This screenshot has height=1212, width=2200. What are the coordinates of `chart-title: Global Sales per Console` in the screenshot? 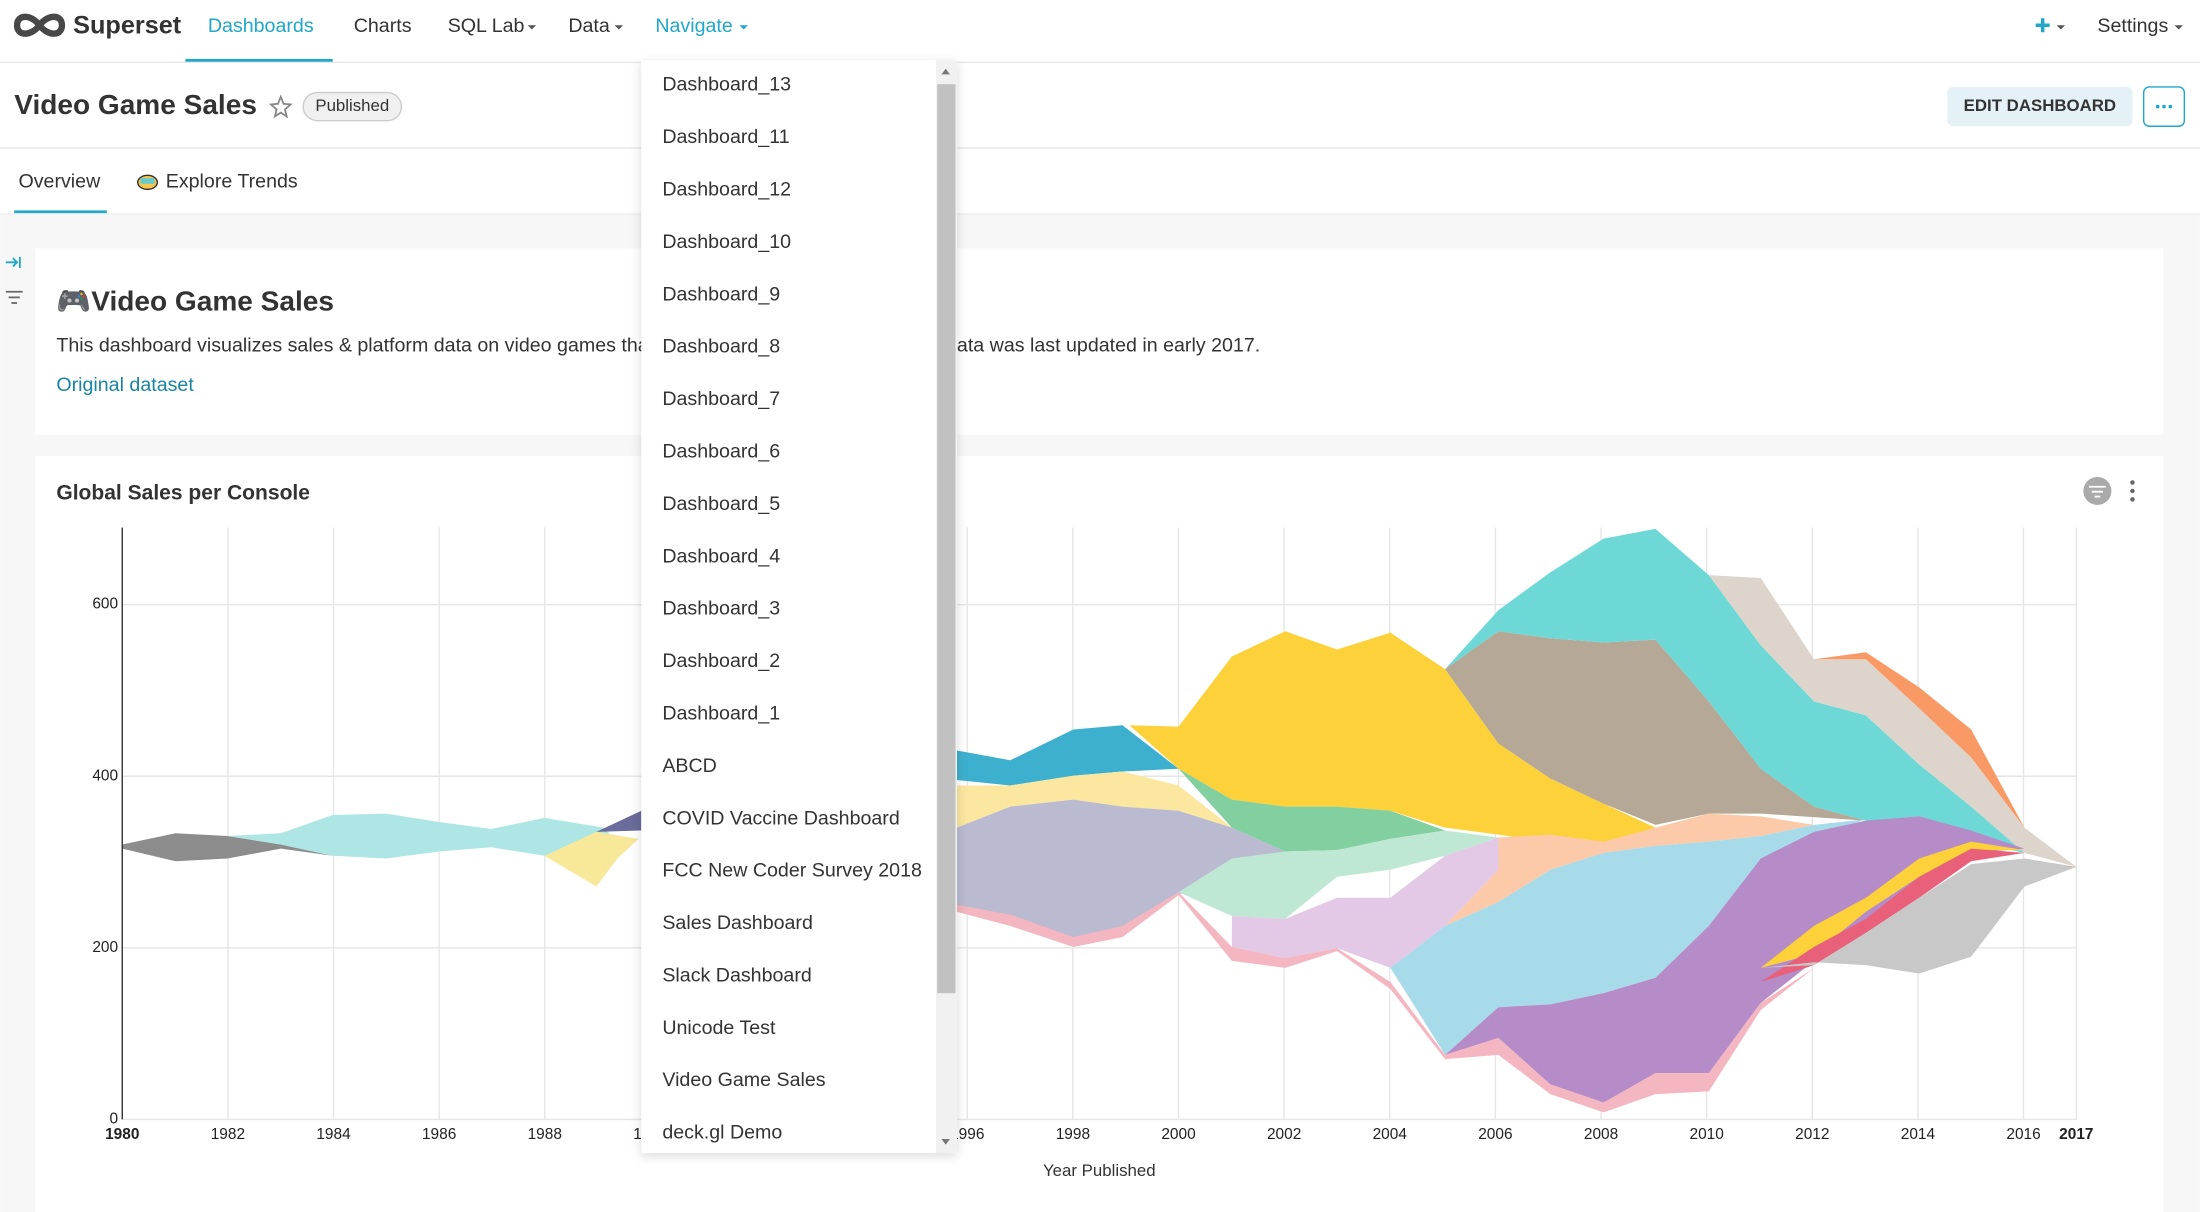 It's located at (183, 492).